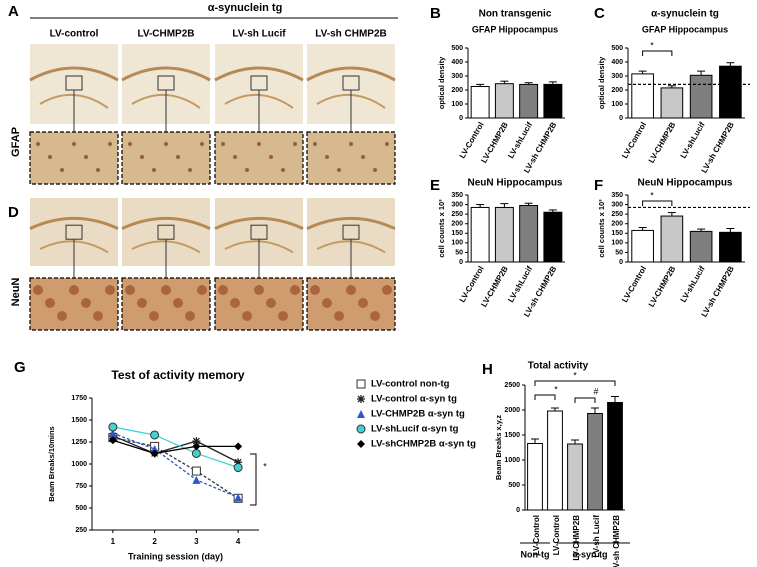 Image resolution: width=757 pixels, height=567 pixels. Describe the element at coordinates (617, 48) in the screenshot. I see `y-tick-label: 500` at that location.